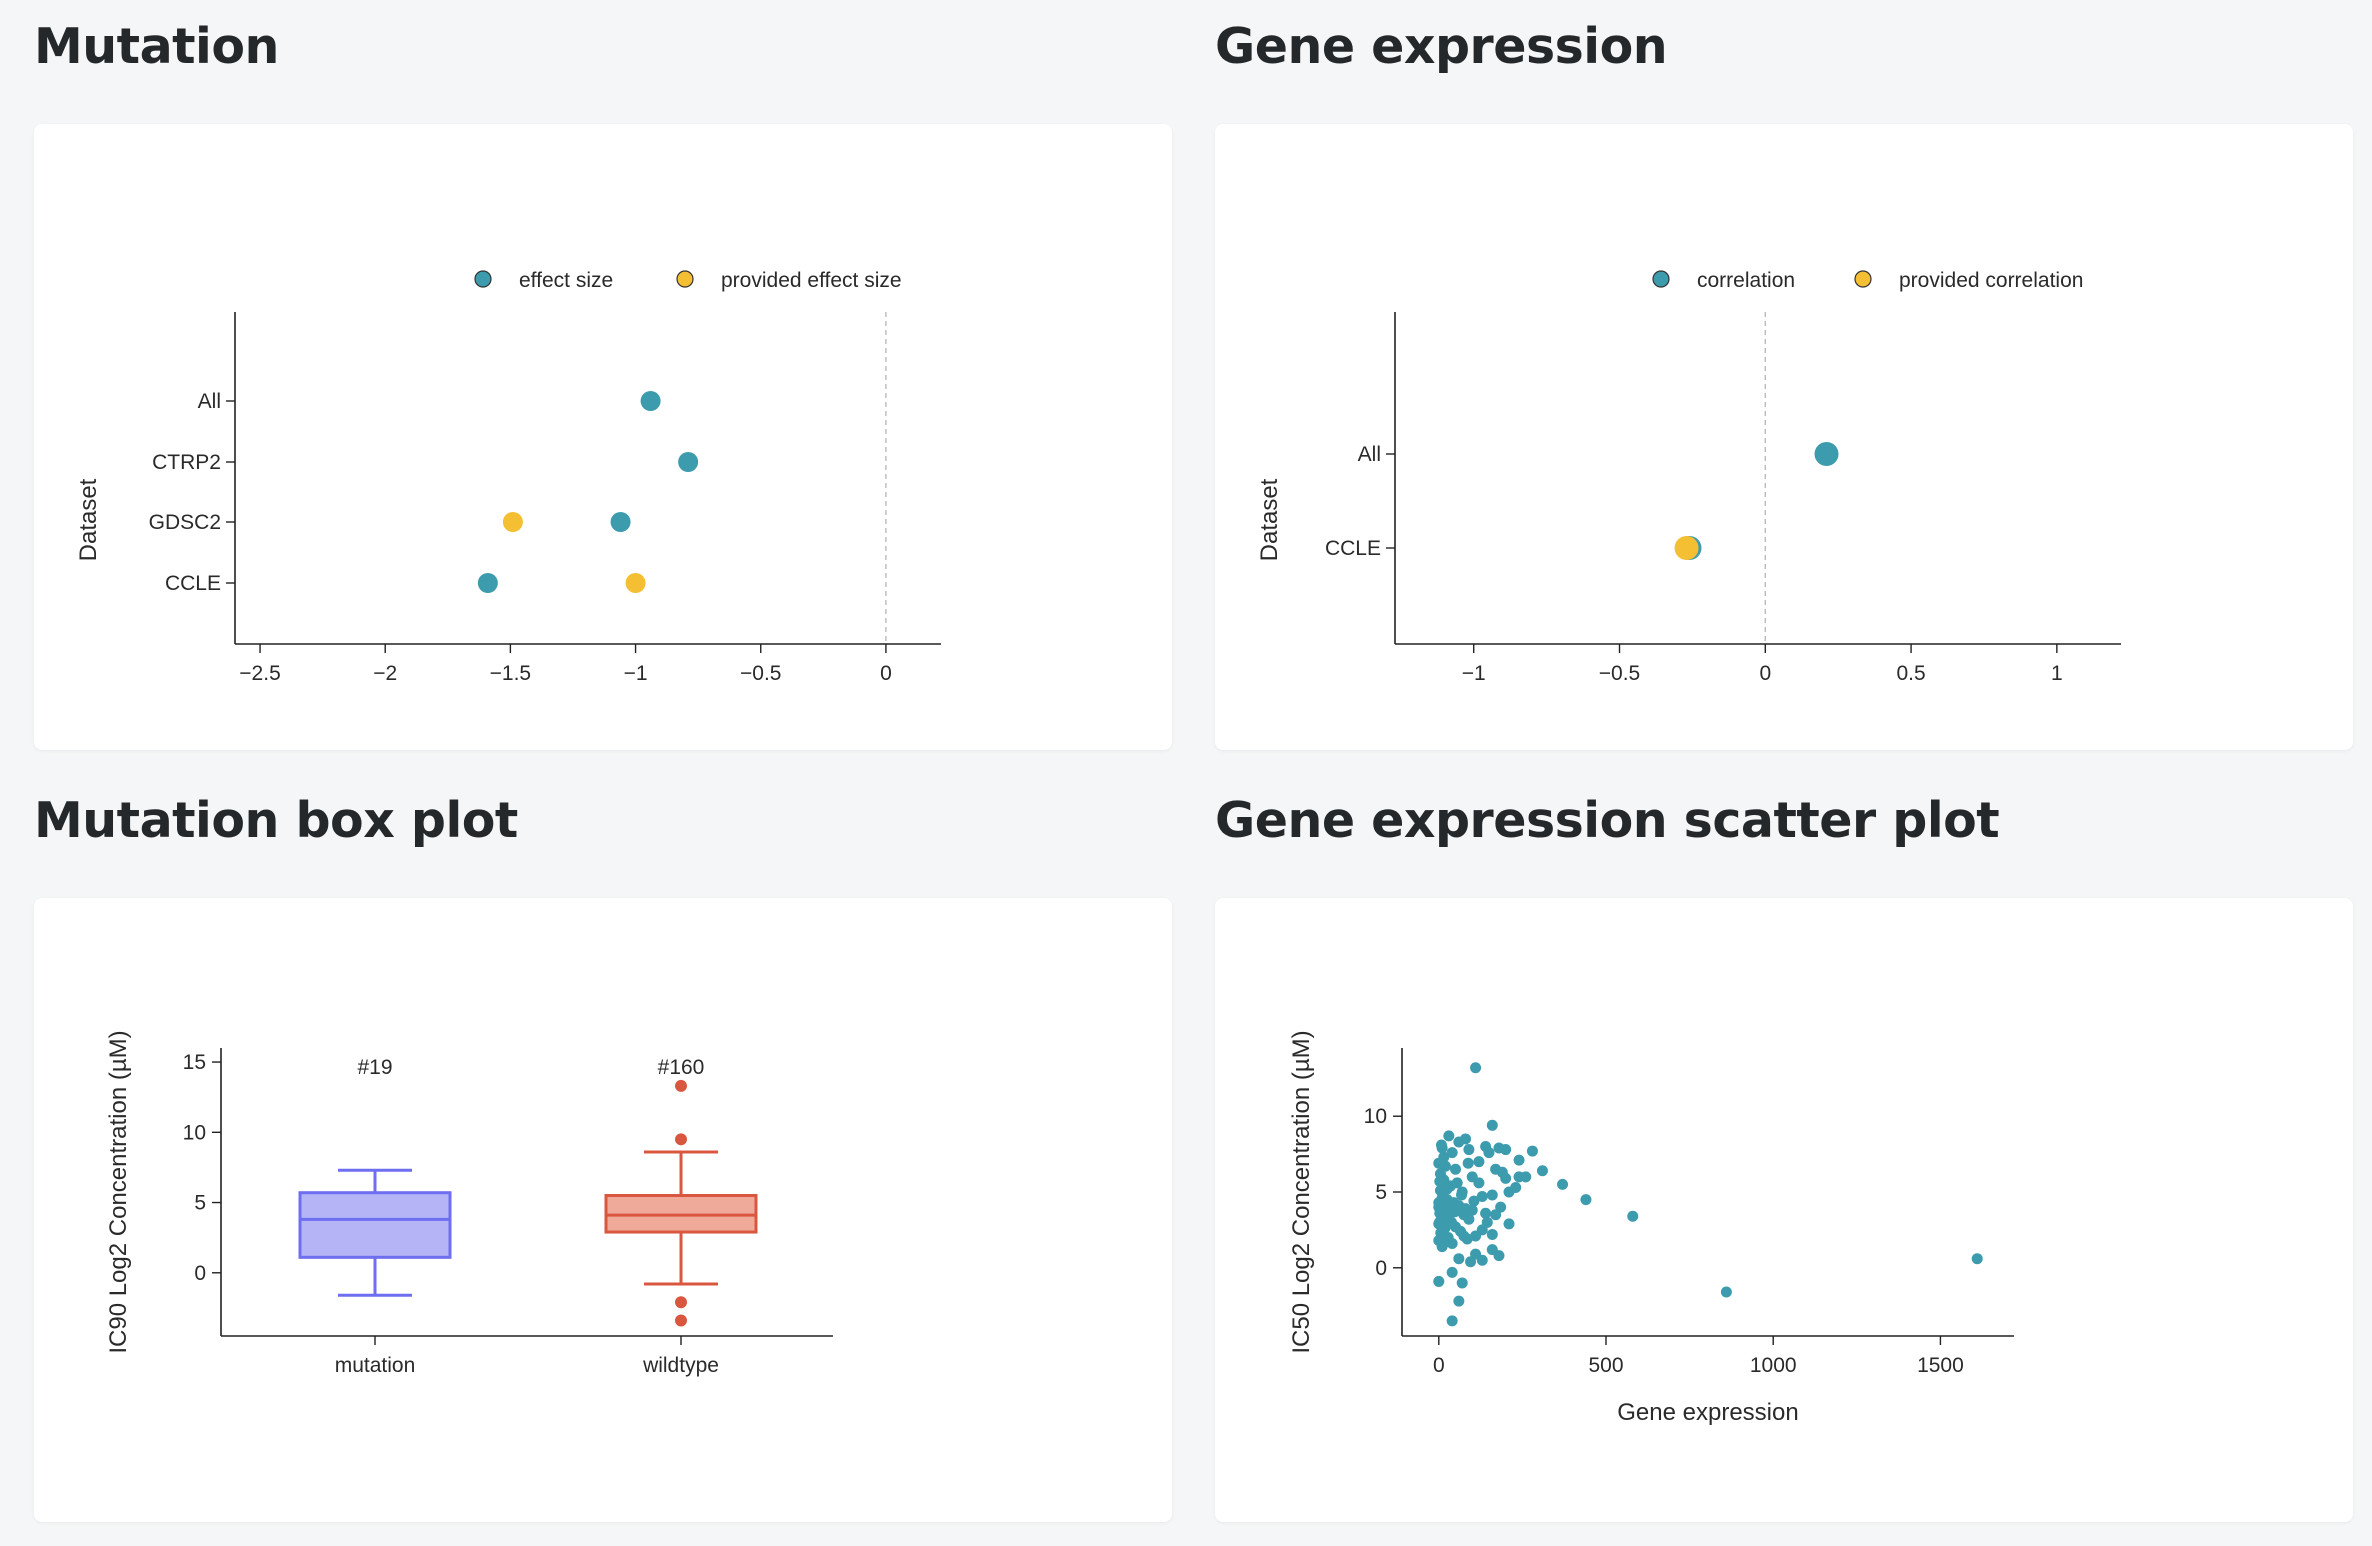 The height and width of the screenshot is (1546, 2372). I want to click on legend-label: correlation, so click(1746, 280).